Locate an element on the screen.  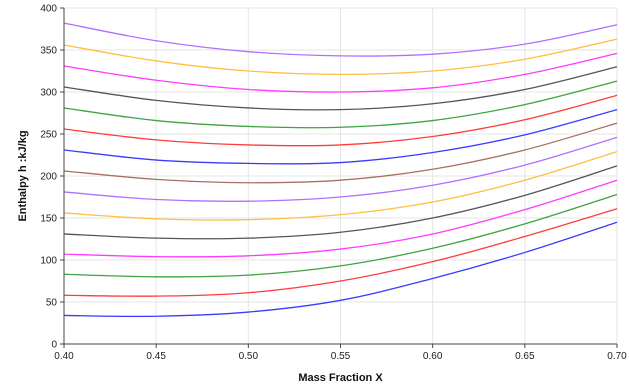
y-tick-label: 350 is located at coordinates (48, 51).